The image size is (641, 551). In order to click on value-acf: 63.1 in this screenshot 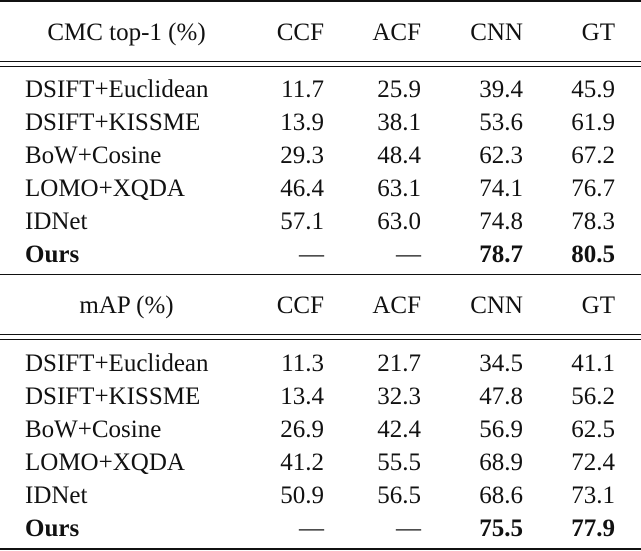, I will do `click(399, 188)`.